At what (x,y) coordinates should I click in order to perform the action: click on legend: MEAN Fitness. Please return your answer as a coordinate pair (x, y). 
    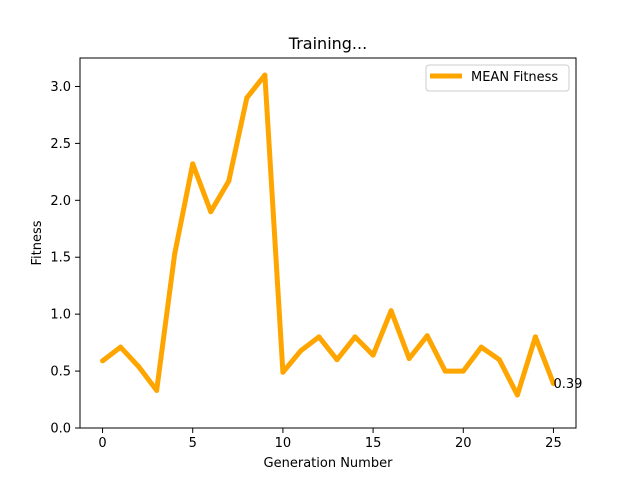
    Looking at the image, I should click on (497, 78).